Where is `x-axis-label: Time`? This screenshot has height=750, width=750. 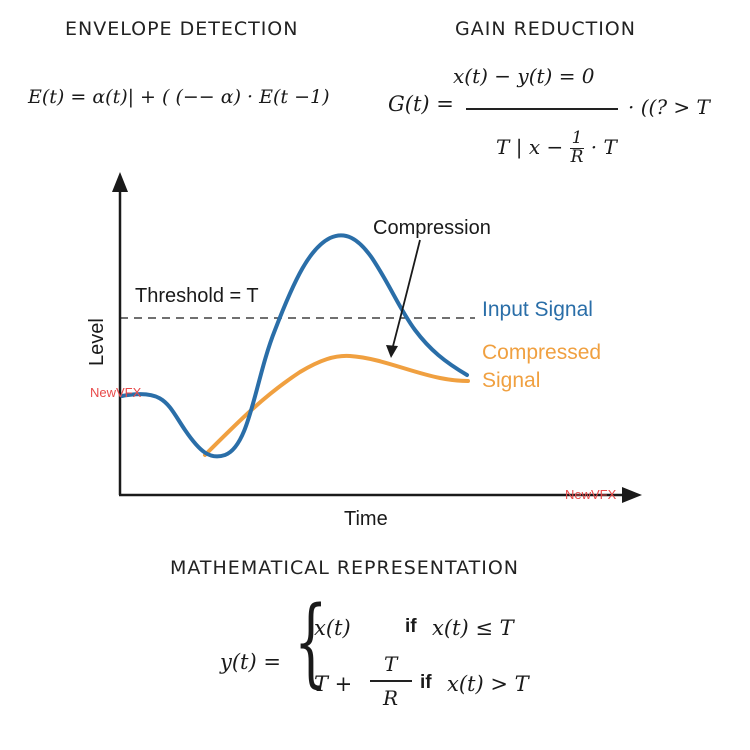 x-axis-label: Time is located at coordinates (366, 519).